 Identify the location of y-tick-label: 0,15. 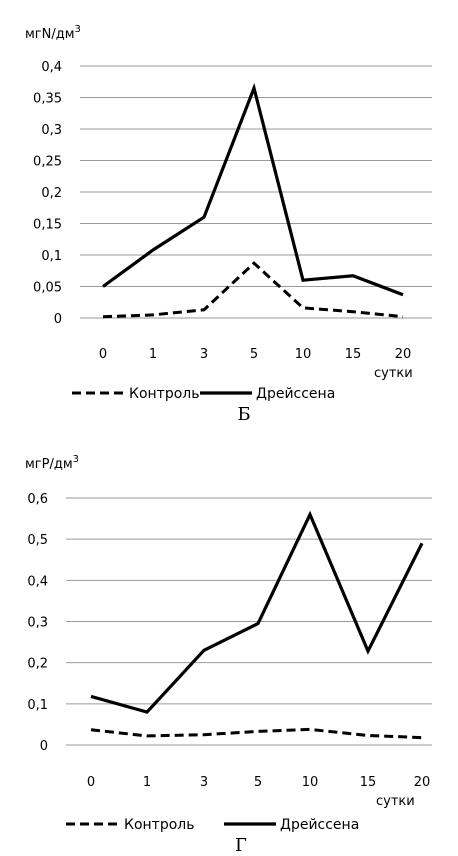
(47, 225).